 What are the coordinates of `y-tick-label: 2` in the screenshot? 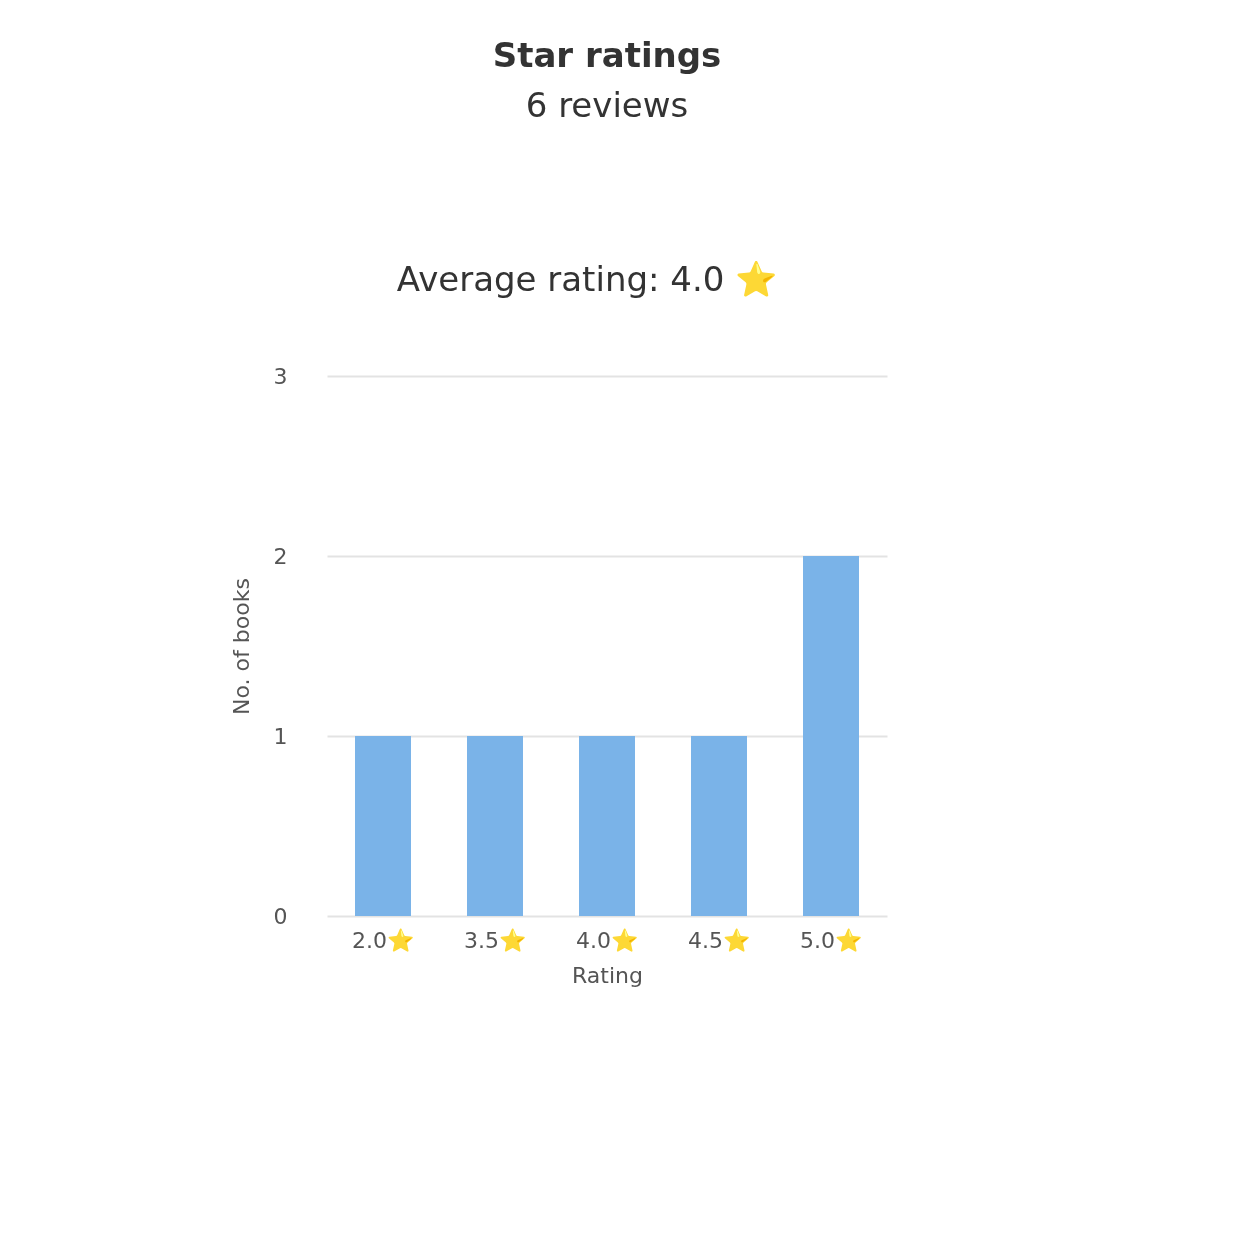 It's located at (280, 556).